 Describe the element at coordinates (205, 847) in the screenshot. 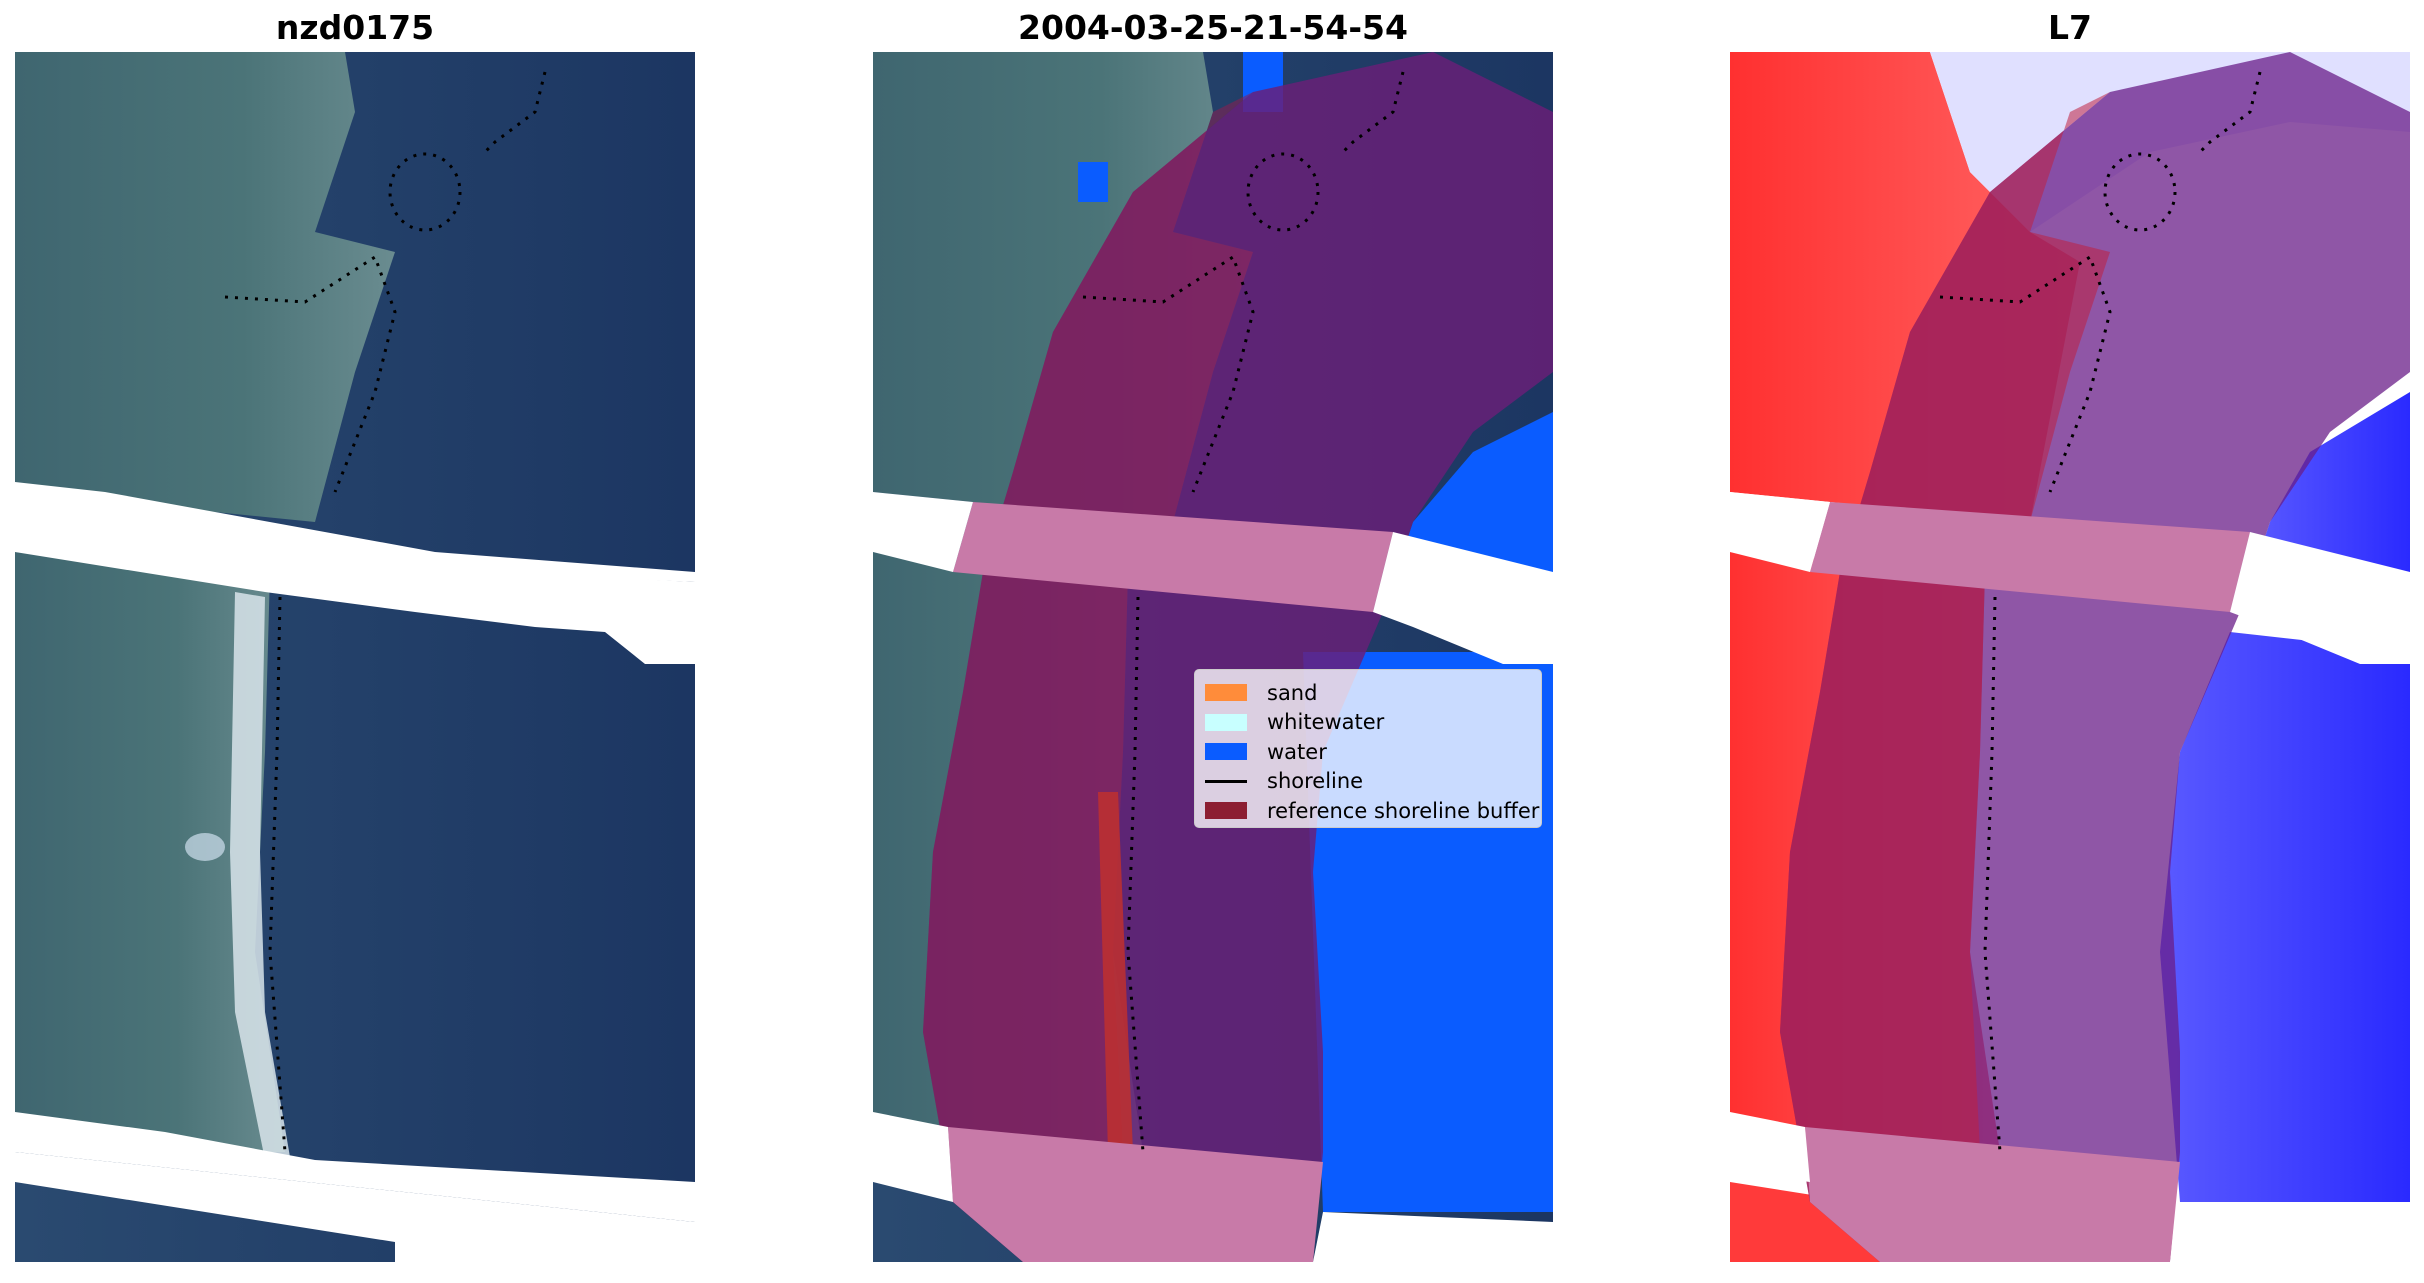

I see `bright-patch` at that location.